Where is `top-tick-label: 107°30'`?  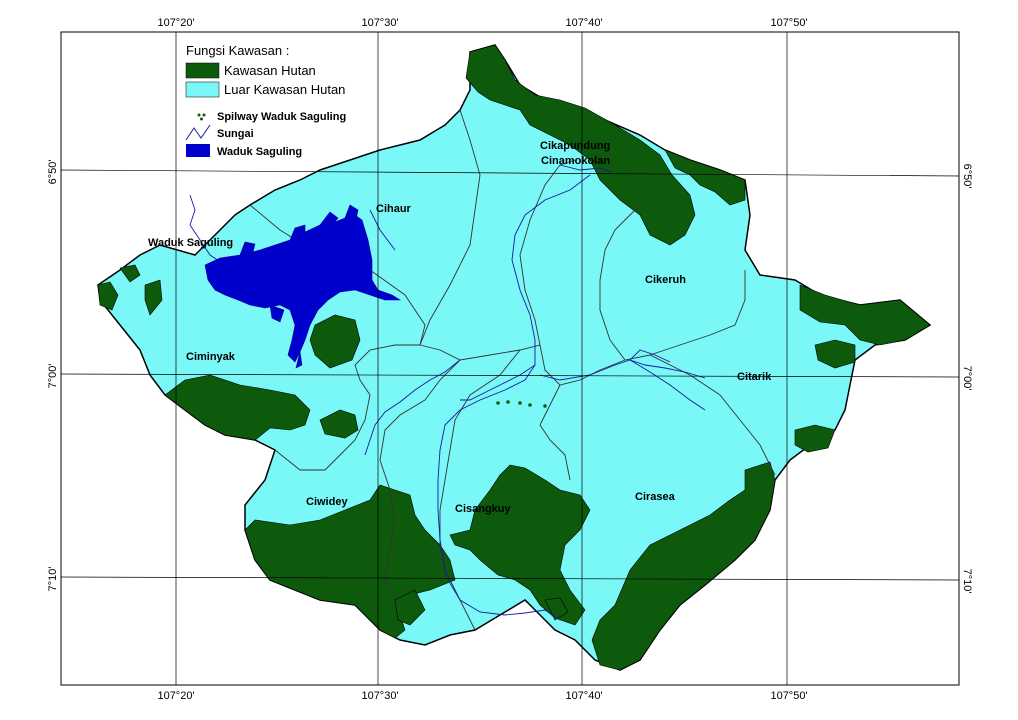 top-tick-label: 107°30' is located at coordinates (379, 23).